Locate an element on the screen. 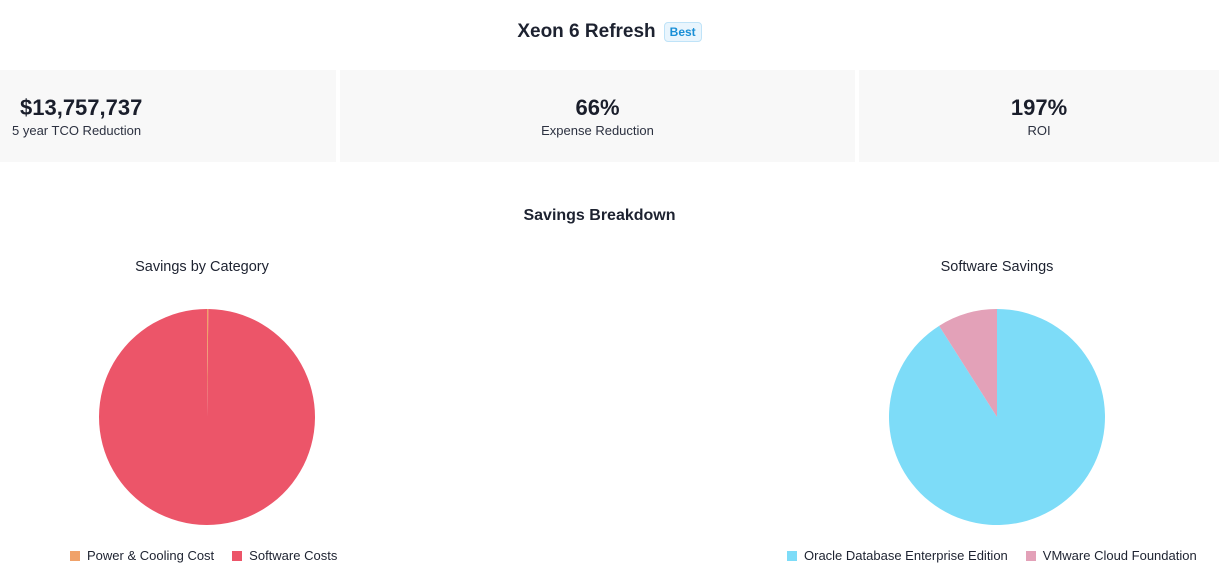 This screenshot has width=1219, height=575. metric-value: 66% is located at coordinates (597, 107).